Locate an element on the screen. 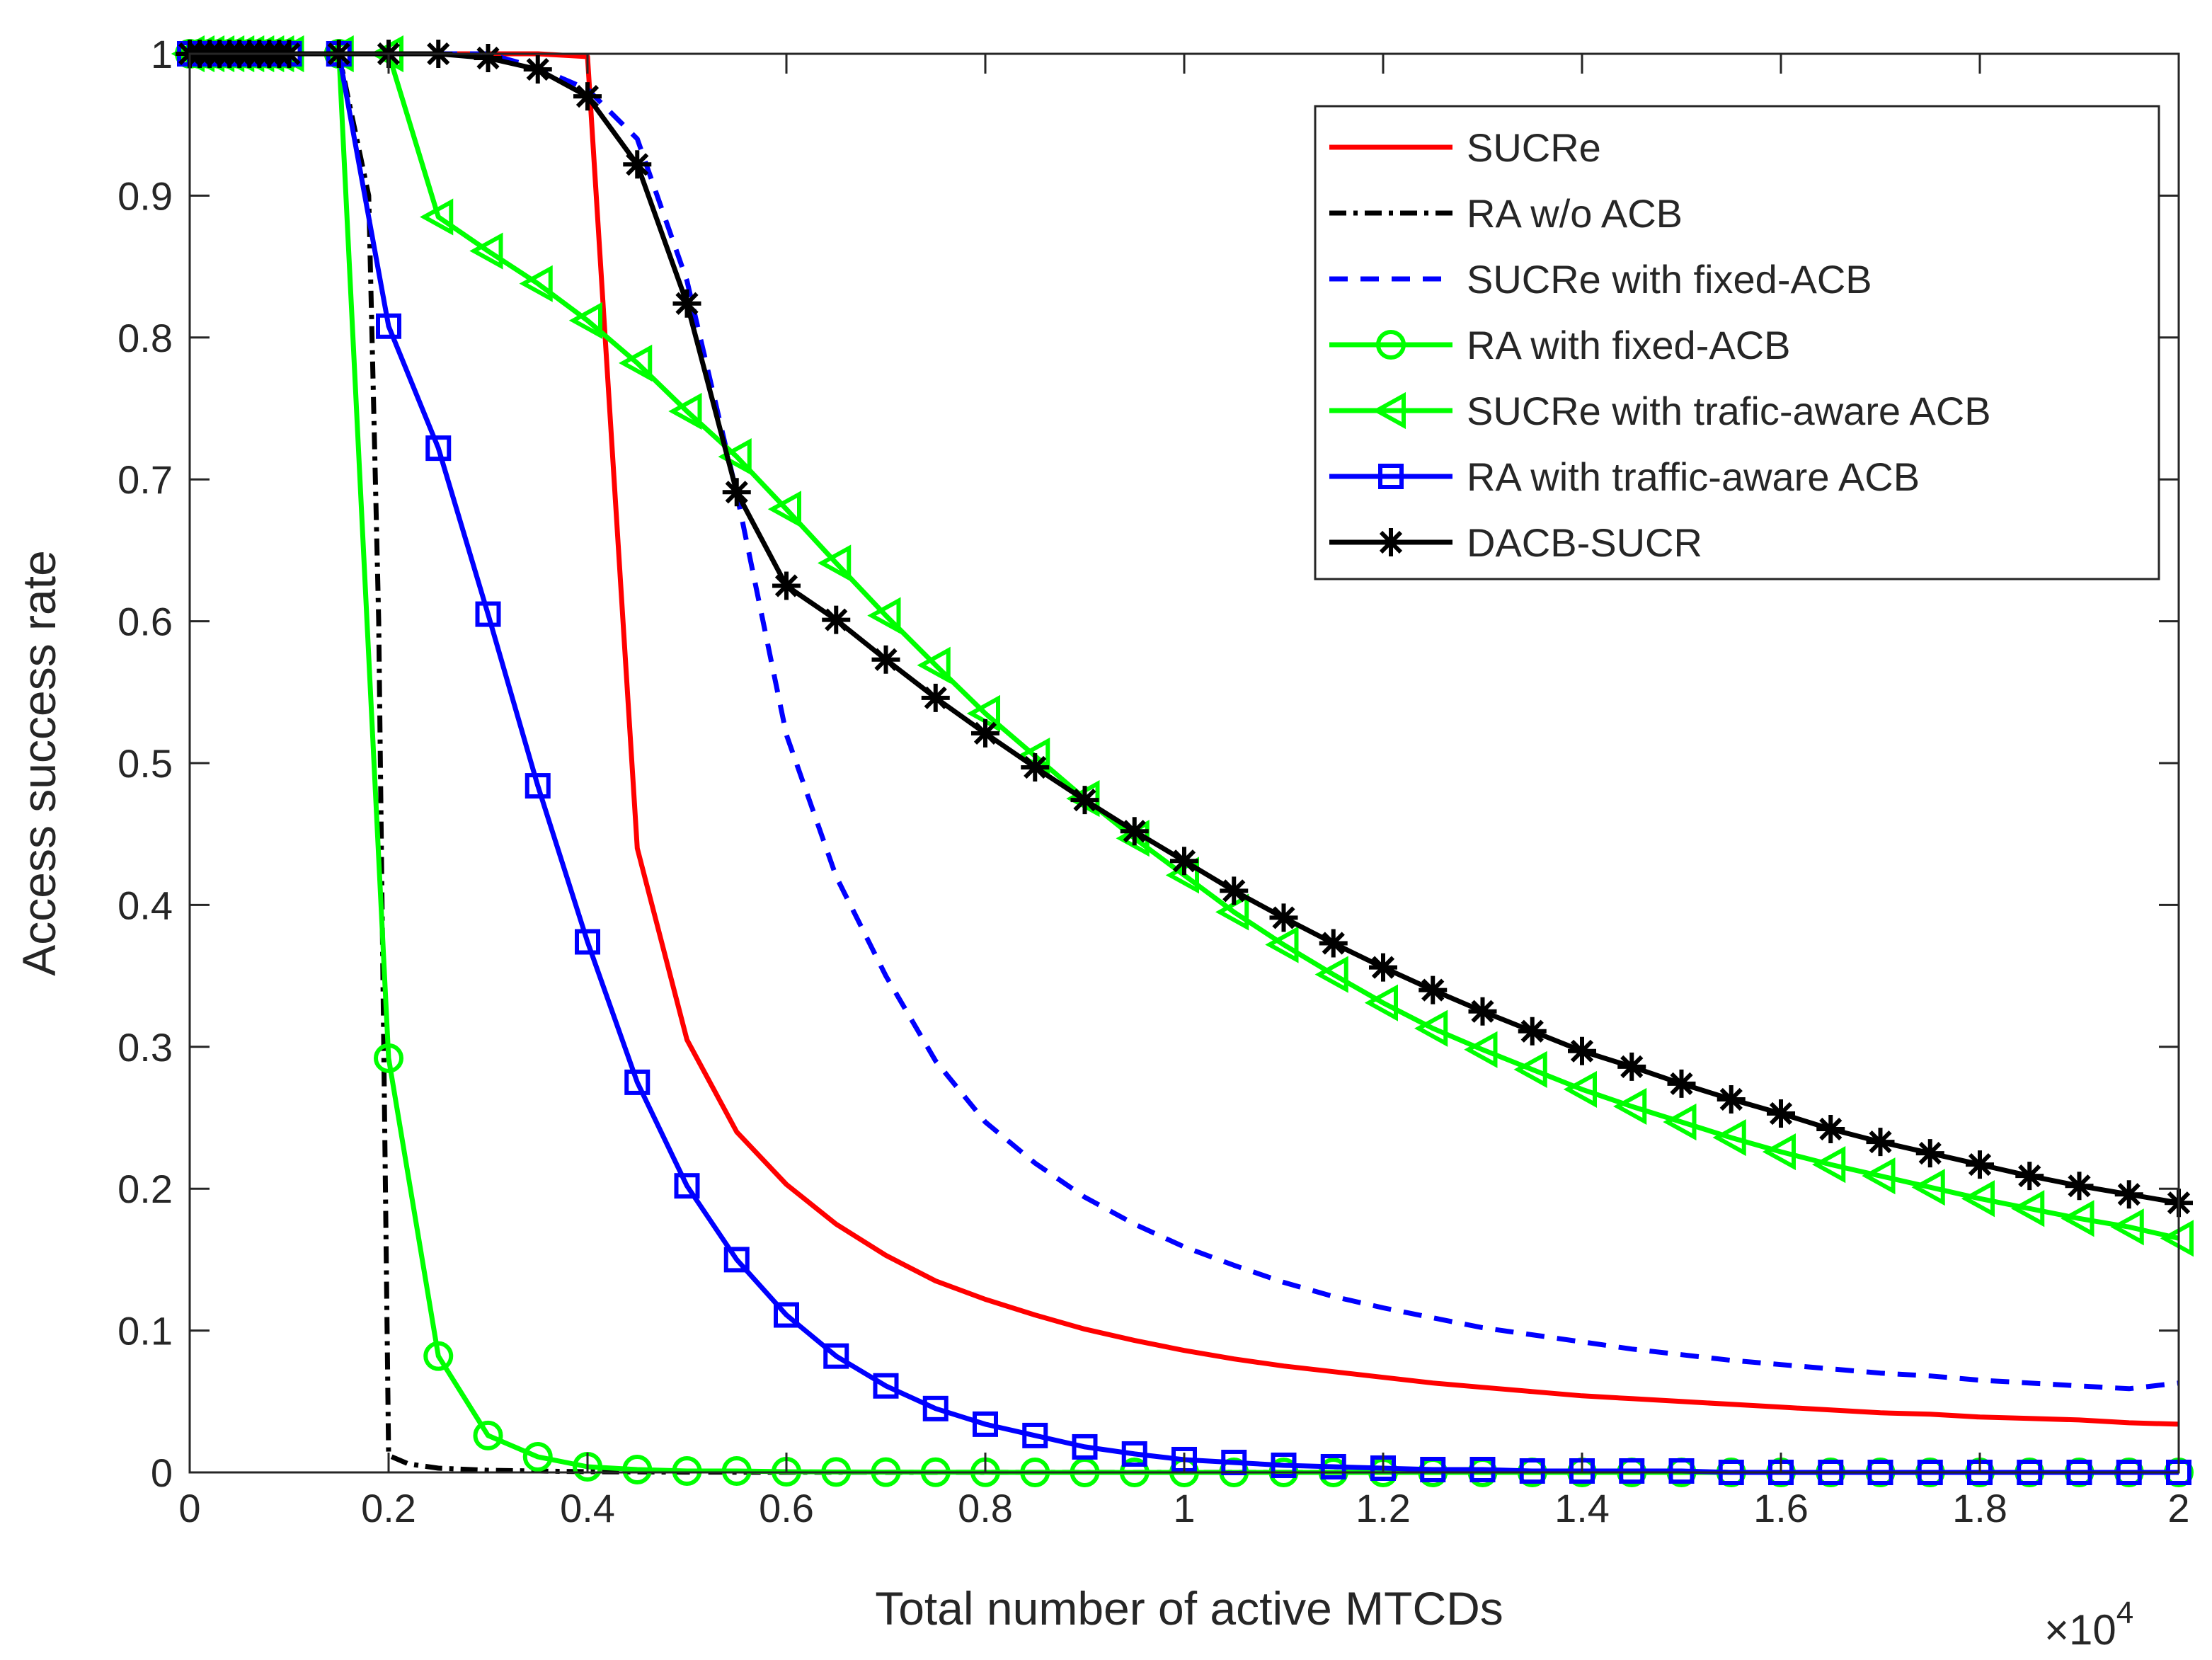  x-tick-label: 2 is located at coordinates (2178, 1508).